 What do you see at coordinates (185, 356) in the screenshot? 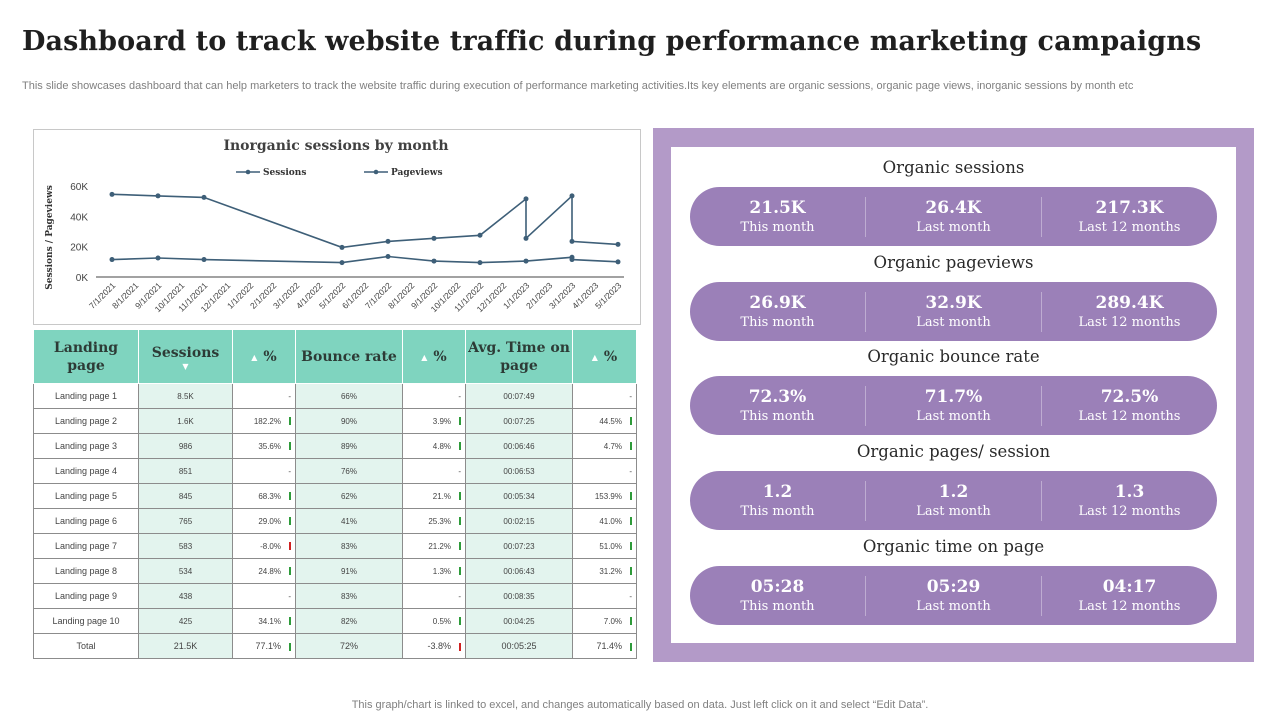
I see `header-sessions: Sessions ▼` at bounding box center [185, 356].